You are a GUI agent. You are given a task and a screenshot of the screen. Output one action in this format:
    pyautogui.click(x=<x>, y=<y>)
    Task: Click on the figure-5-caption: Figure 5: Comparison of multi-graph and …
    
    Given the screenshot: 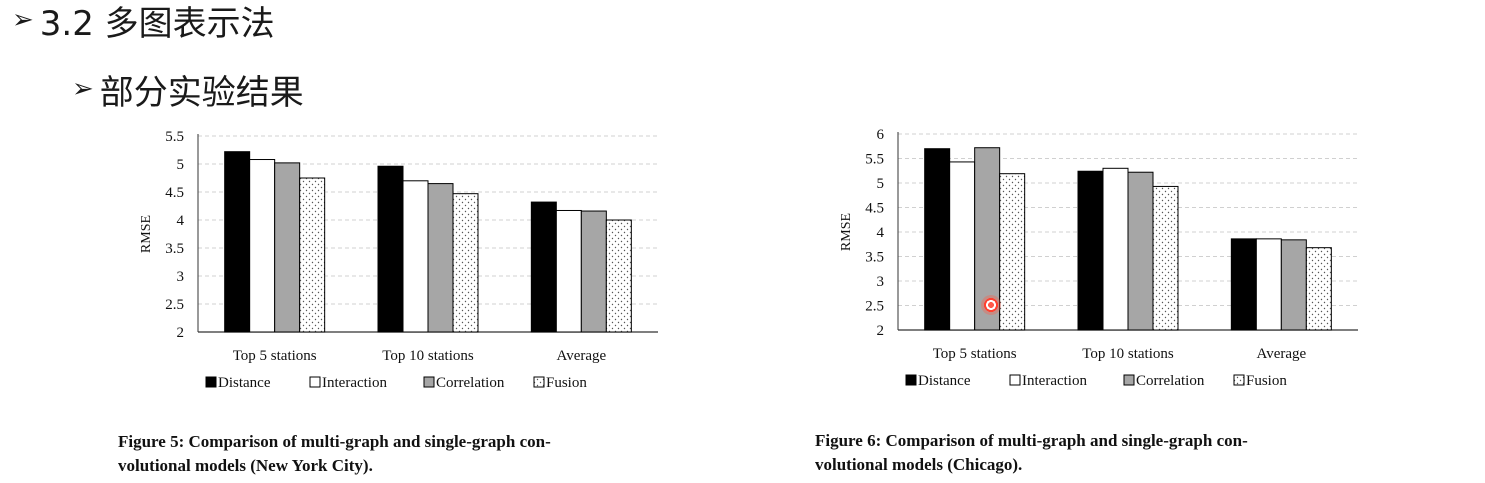 What is the action you would take?
    pyautogui.click(x=418, y=454)
    